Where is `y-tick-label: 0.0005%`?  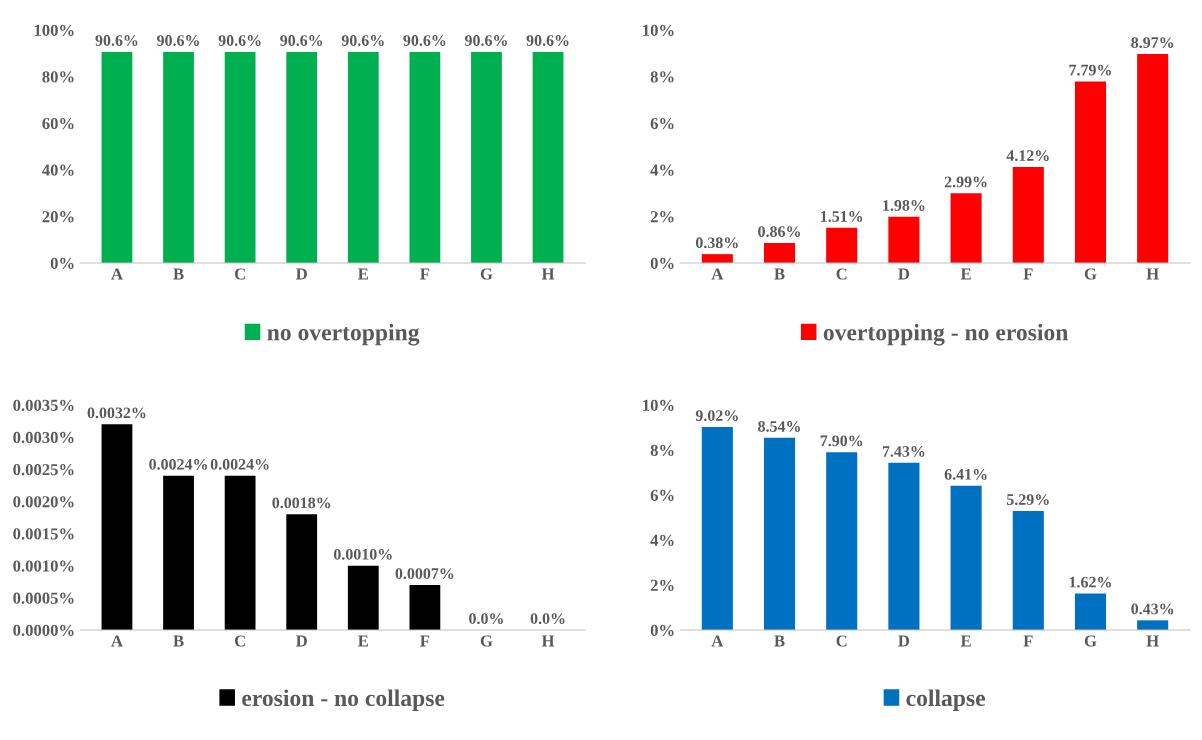
y-tick-label: 0.0005% is located at coordinates (43, 598).